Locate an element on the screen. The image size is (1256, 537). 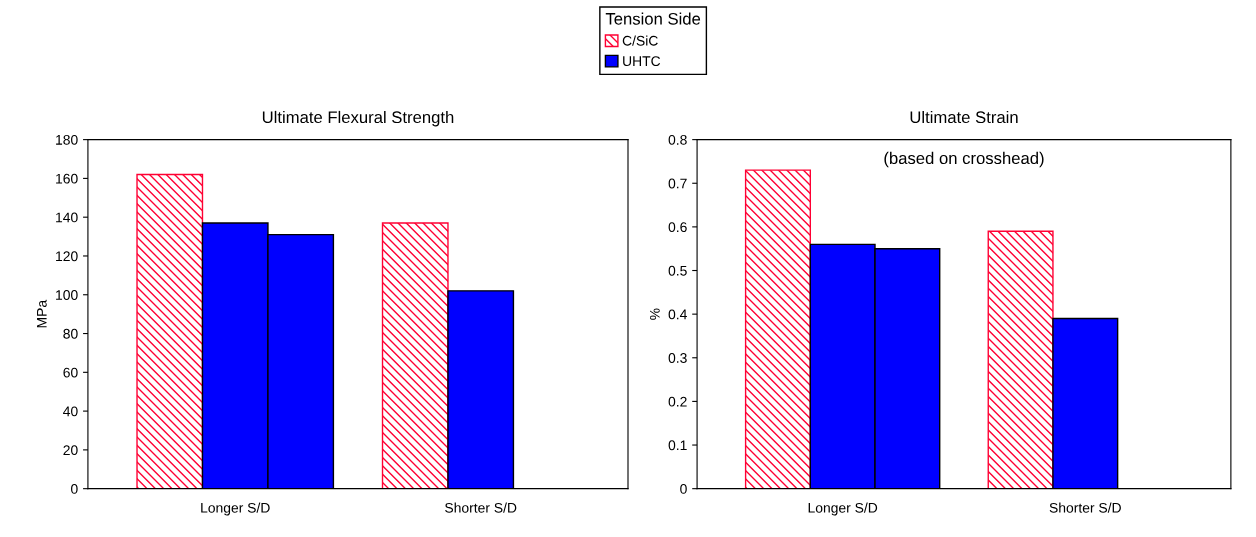
chart-title: Ultimate Flexural Strength is located at coordinates (358, 118).